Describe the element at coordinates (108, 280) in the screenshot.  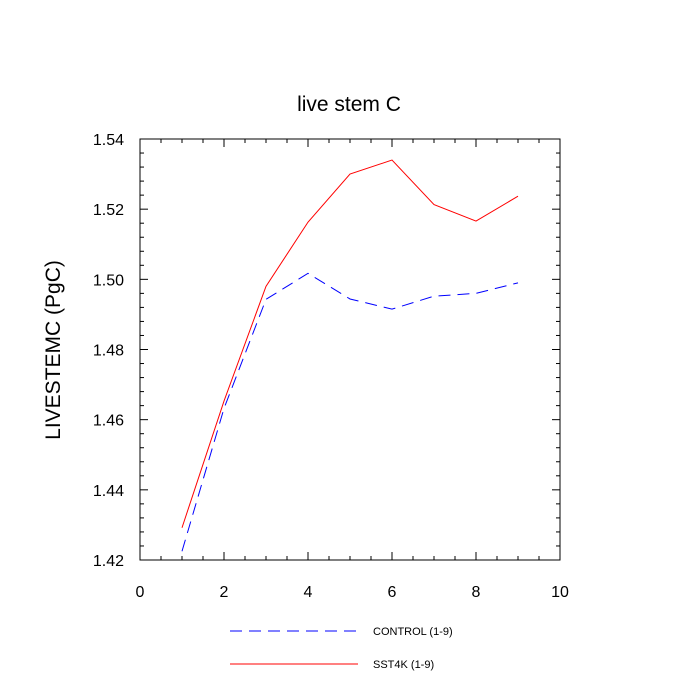
I see `y-tick-label: 1.50` at that location.